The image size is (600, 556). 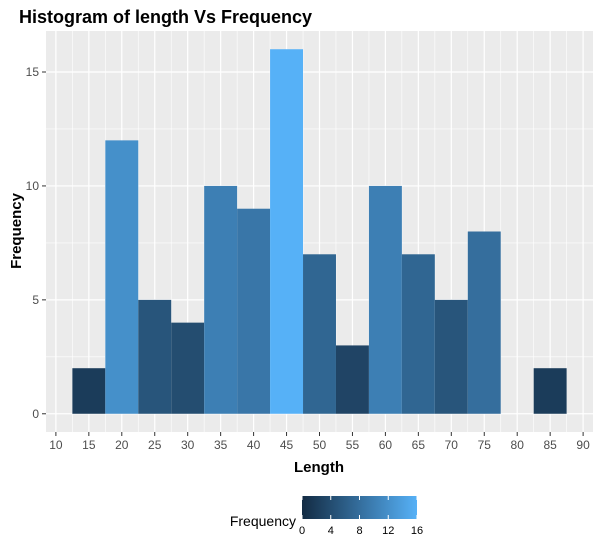 What do you see at coordinates (56, 445) in the screenshot?
I see `x-tick-label: 10` at bounding box center [56, 445].